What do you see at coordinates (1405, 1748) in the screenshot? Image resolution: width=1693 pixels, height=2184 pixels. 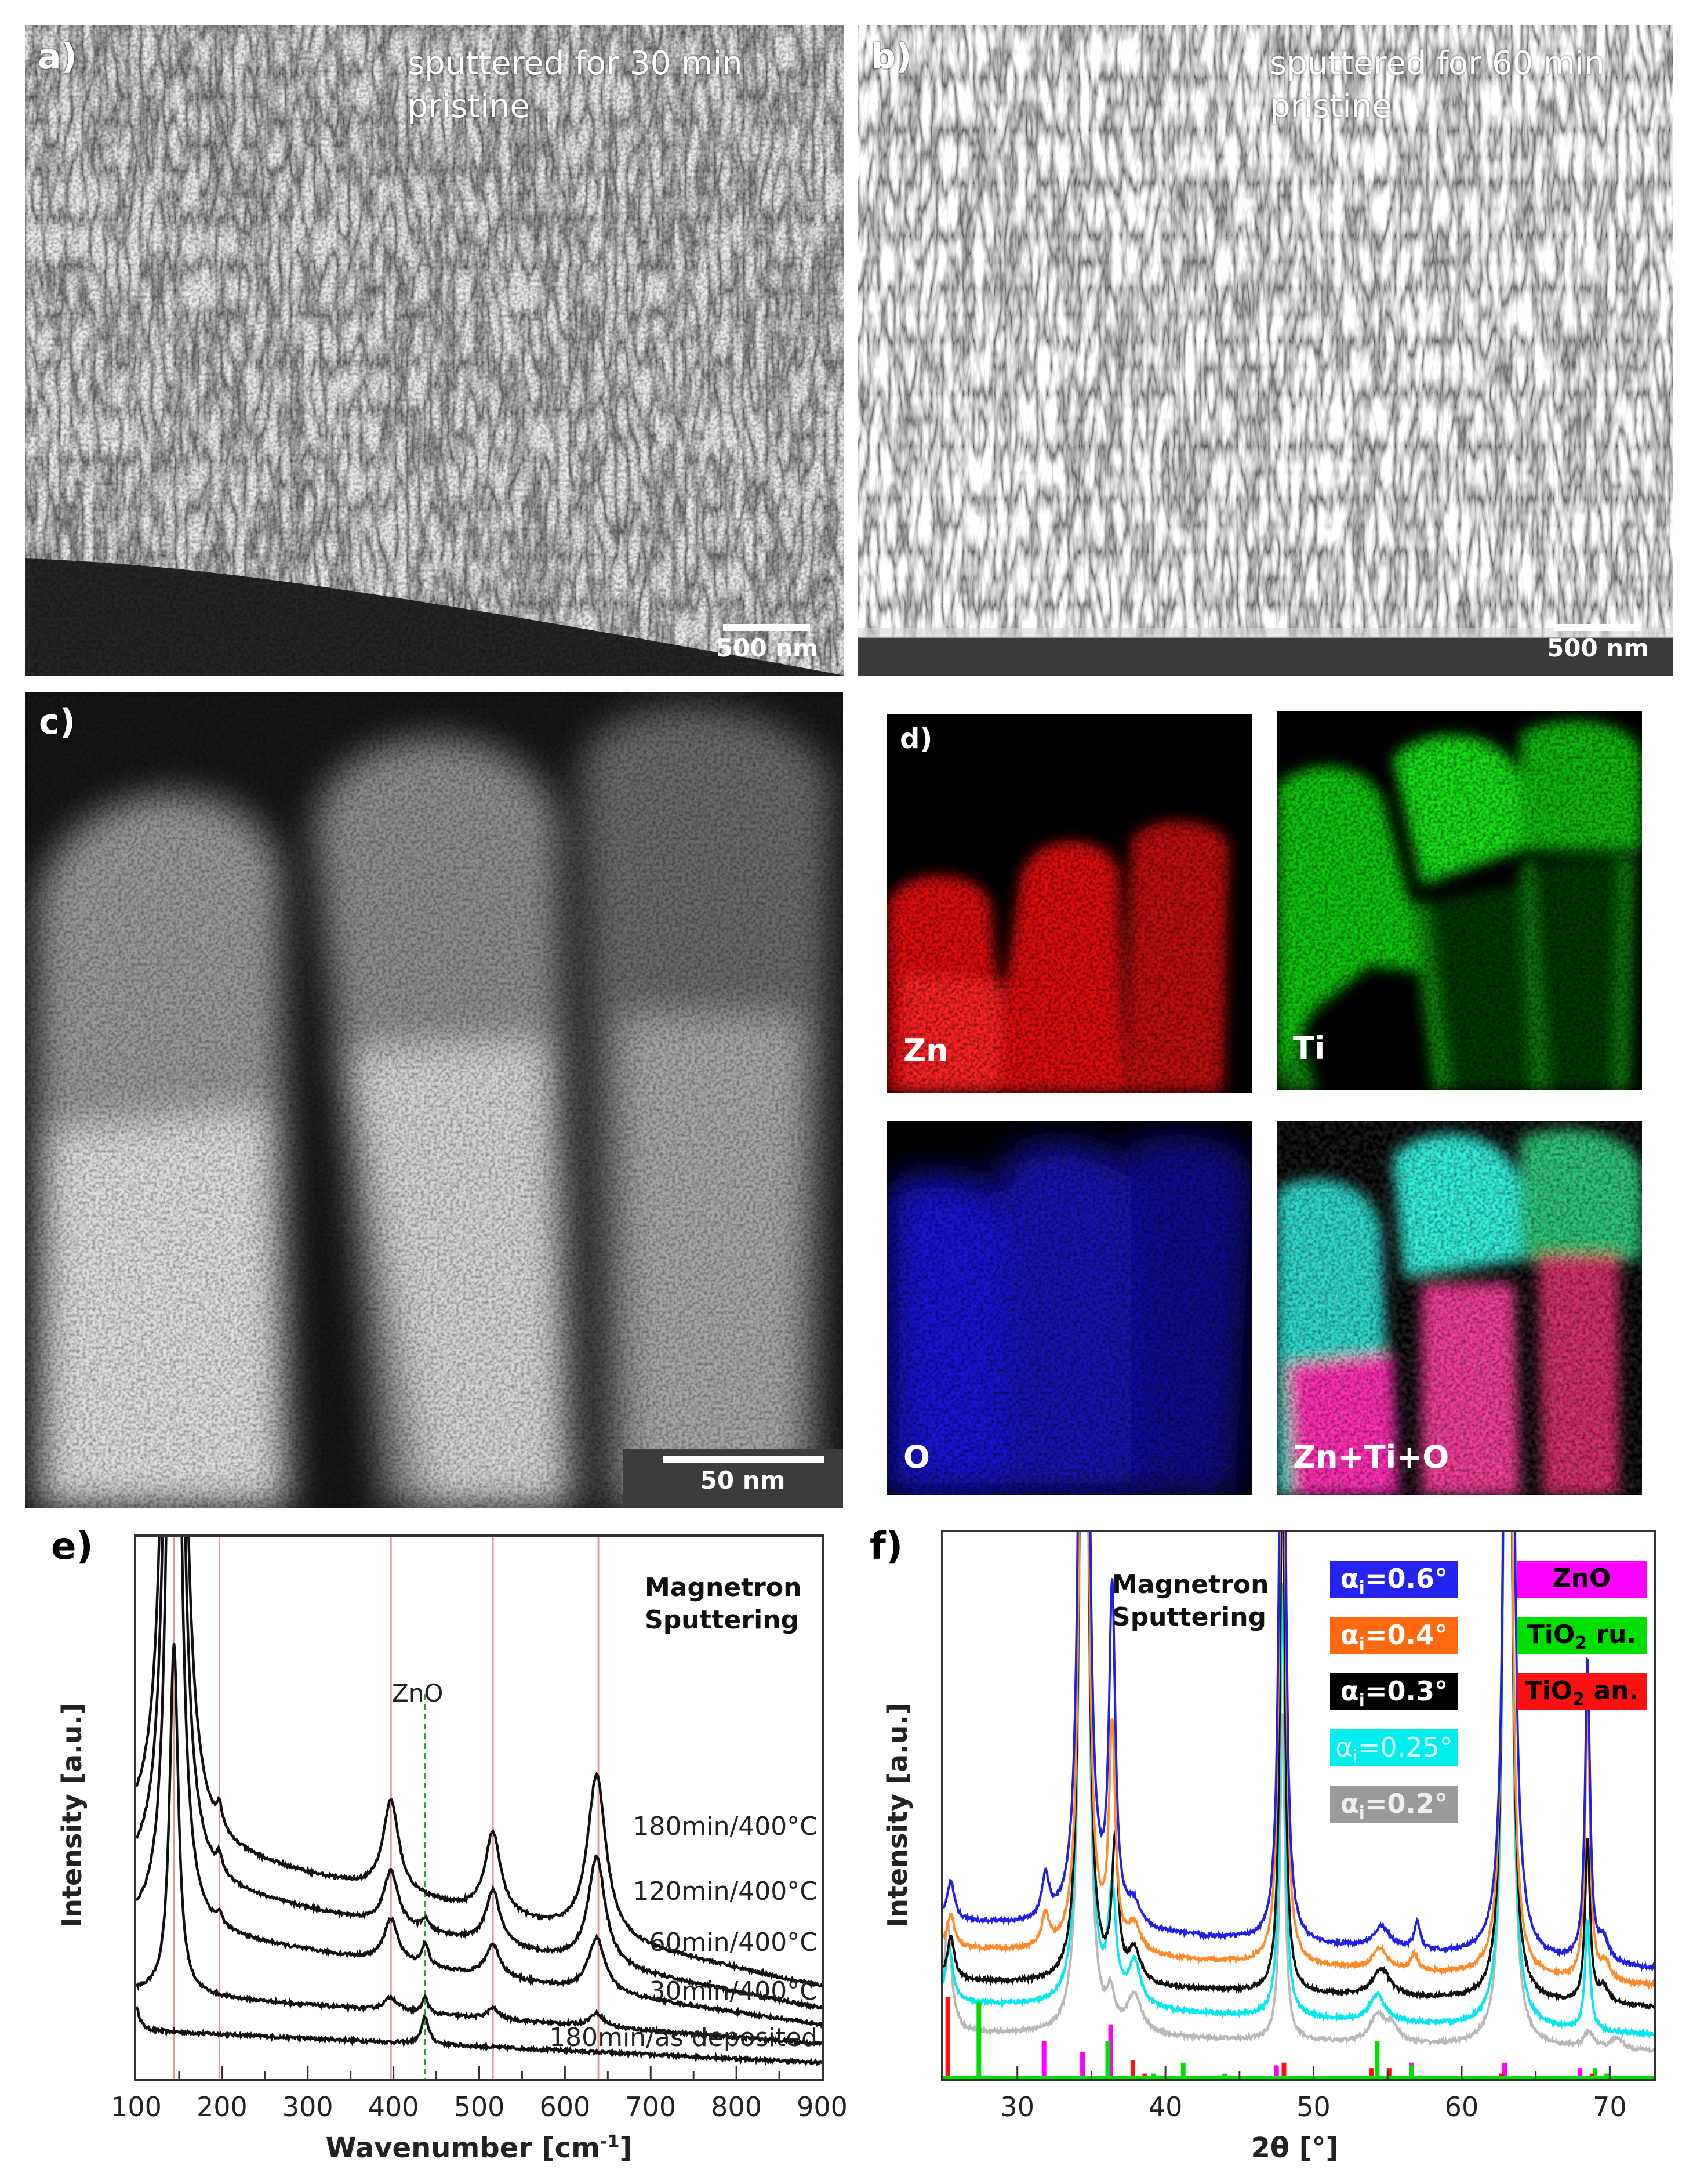 I see `legend-value: =0.25°` at bounding box center [1405, 1748].